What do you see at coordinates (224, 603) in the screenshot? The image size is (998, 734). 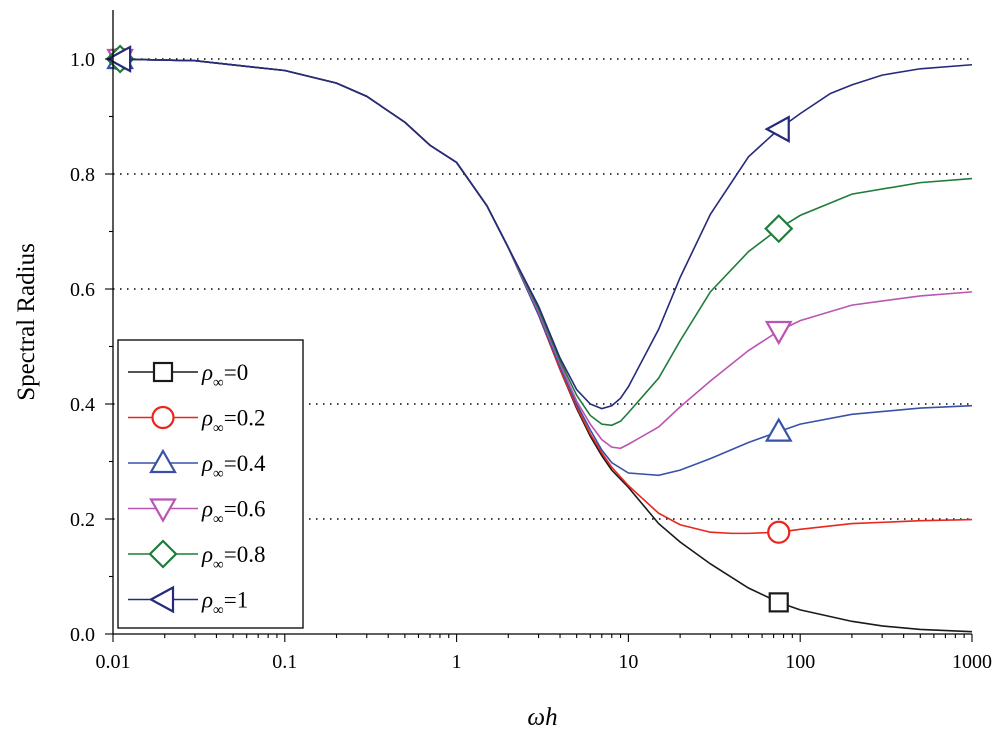 I see `legend-label: ρ∞=1` at bounding box center [224, 603].